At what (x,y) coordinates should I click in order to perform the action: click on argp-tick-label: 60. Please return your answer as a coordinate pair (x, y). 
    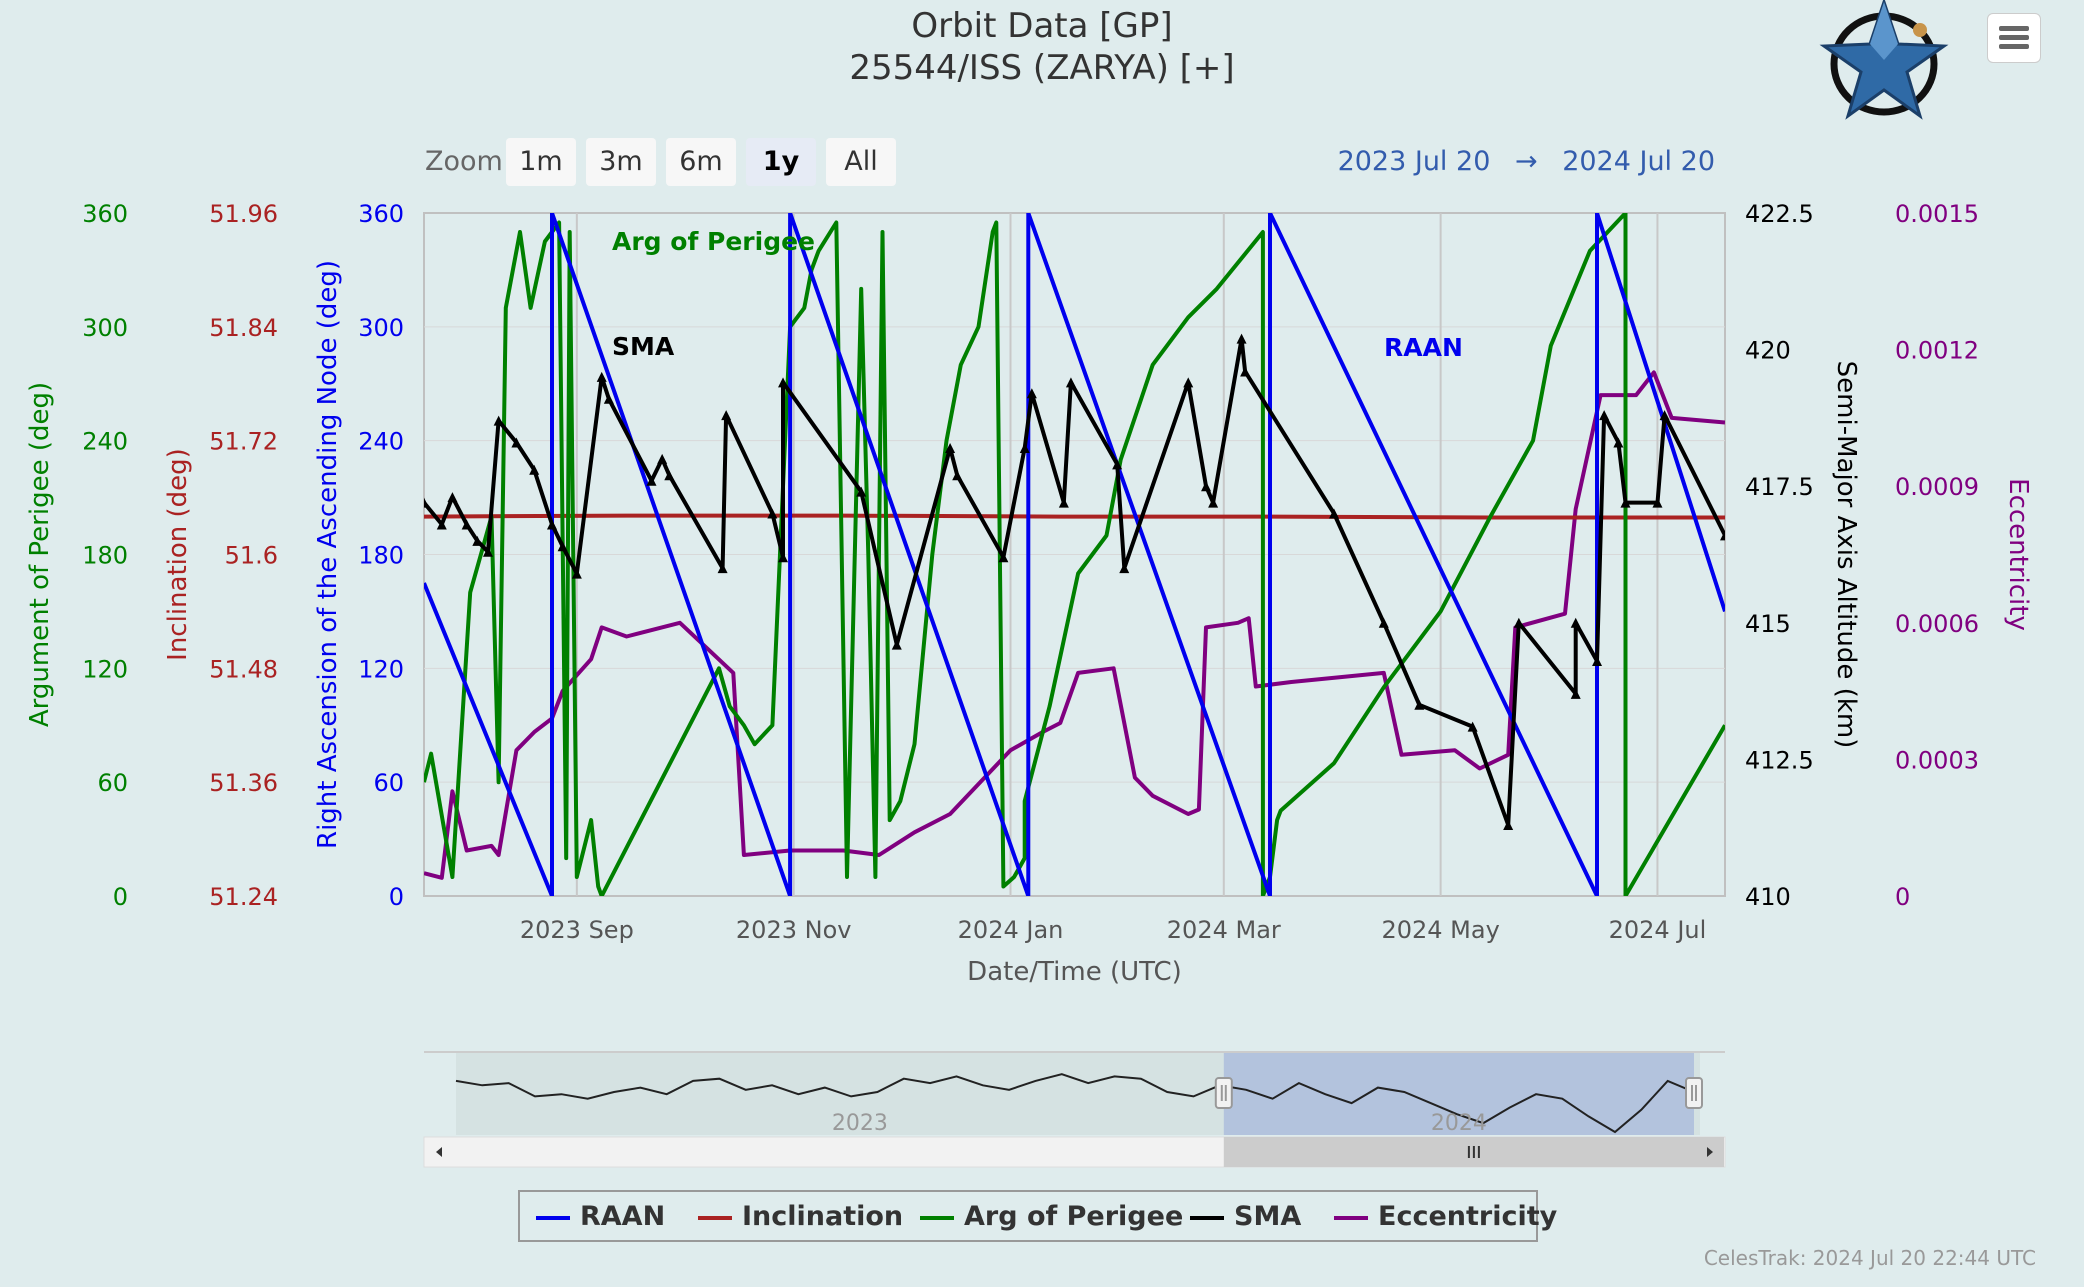
    Looking at the image, I should click on (112, 783).